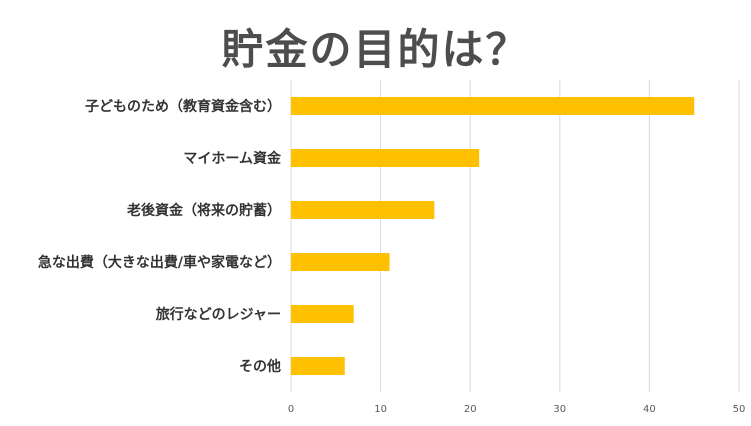 Image resolution: width=751 pixels, height=426 pixels. What do you see at coordinates (375, 49) in the screenshot?
I see `chart-title: 貯金の目的は？` at bounding box center [375, 49].